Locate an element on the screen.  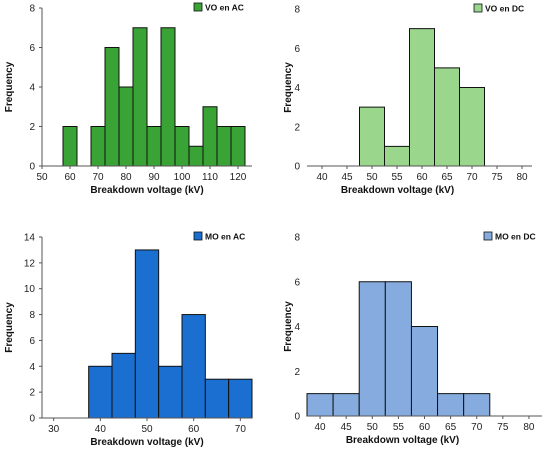
x-tick-label: 120 is located at coordinates (238, 177).